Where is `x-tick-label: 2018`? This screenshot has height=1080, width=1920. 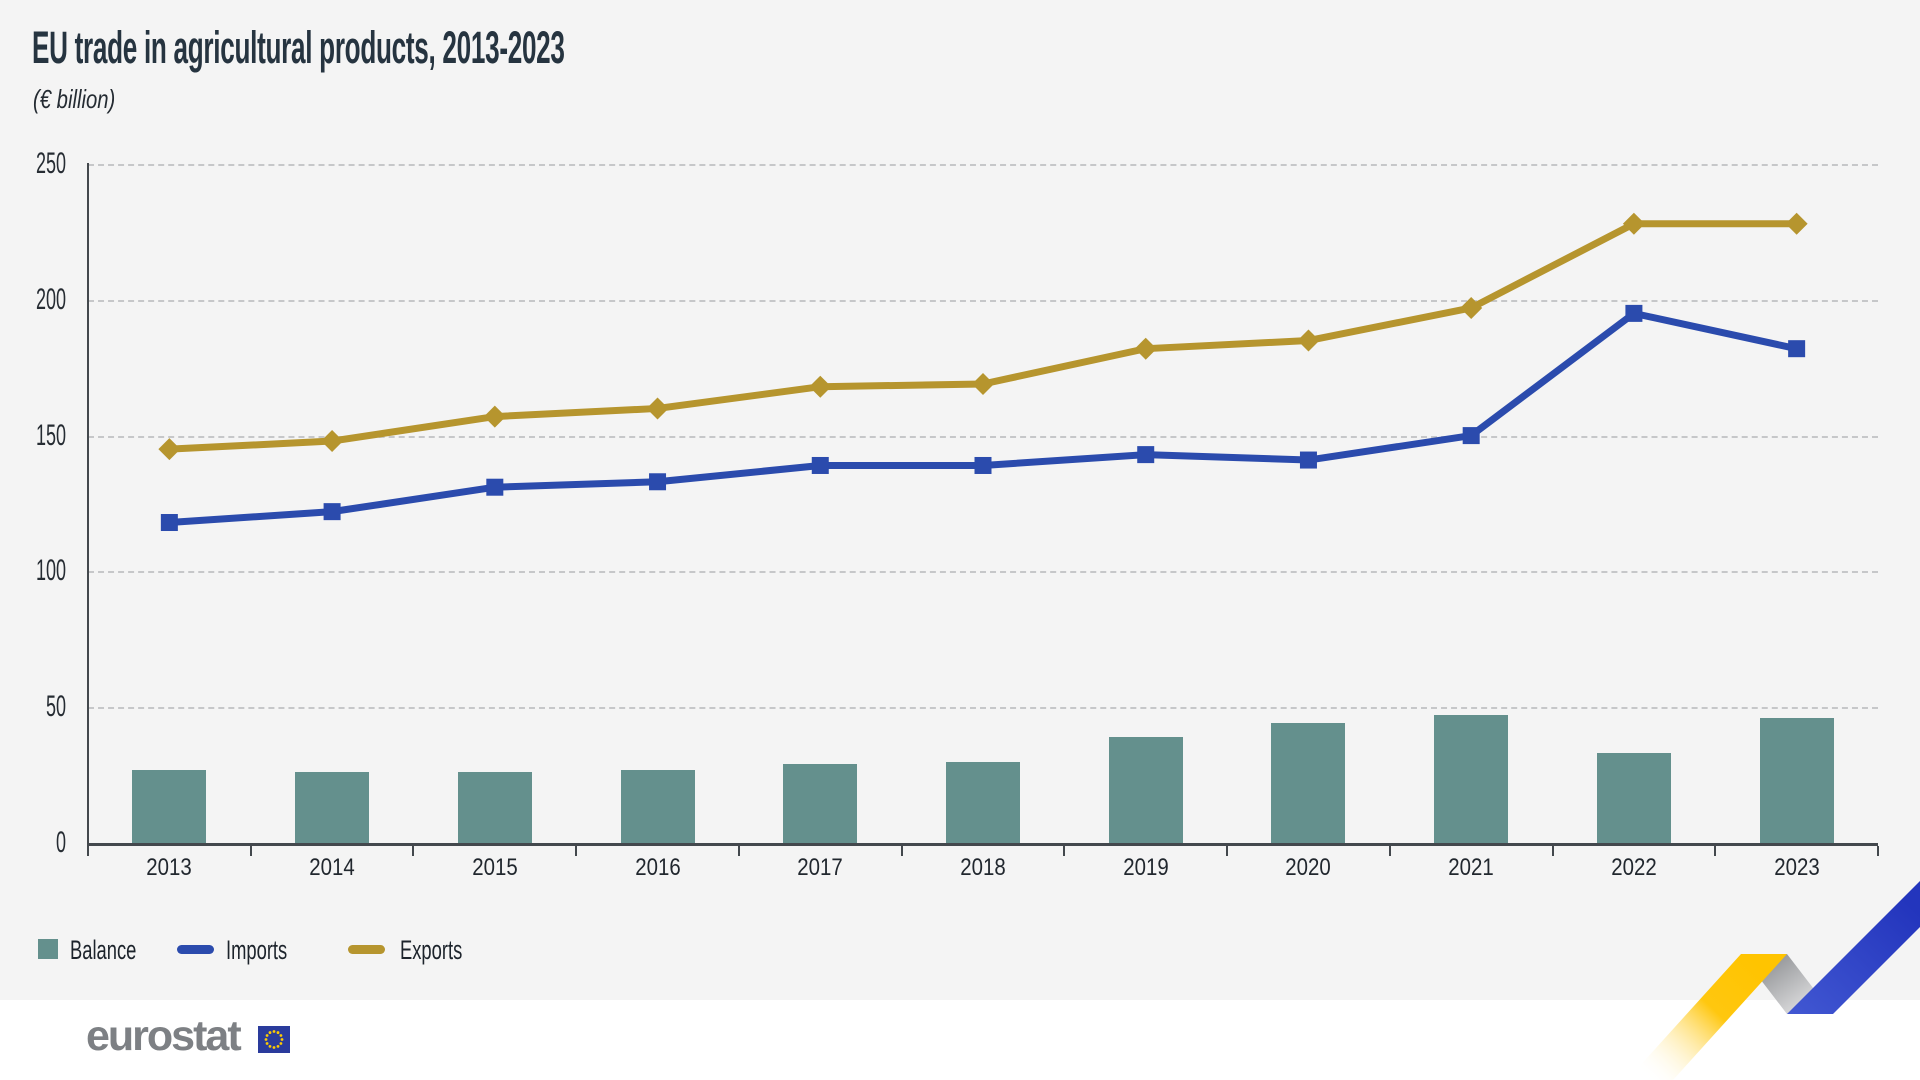 x-tick-label: 2018 is located at coordinates (983, 867).